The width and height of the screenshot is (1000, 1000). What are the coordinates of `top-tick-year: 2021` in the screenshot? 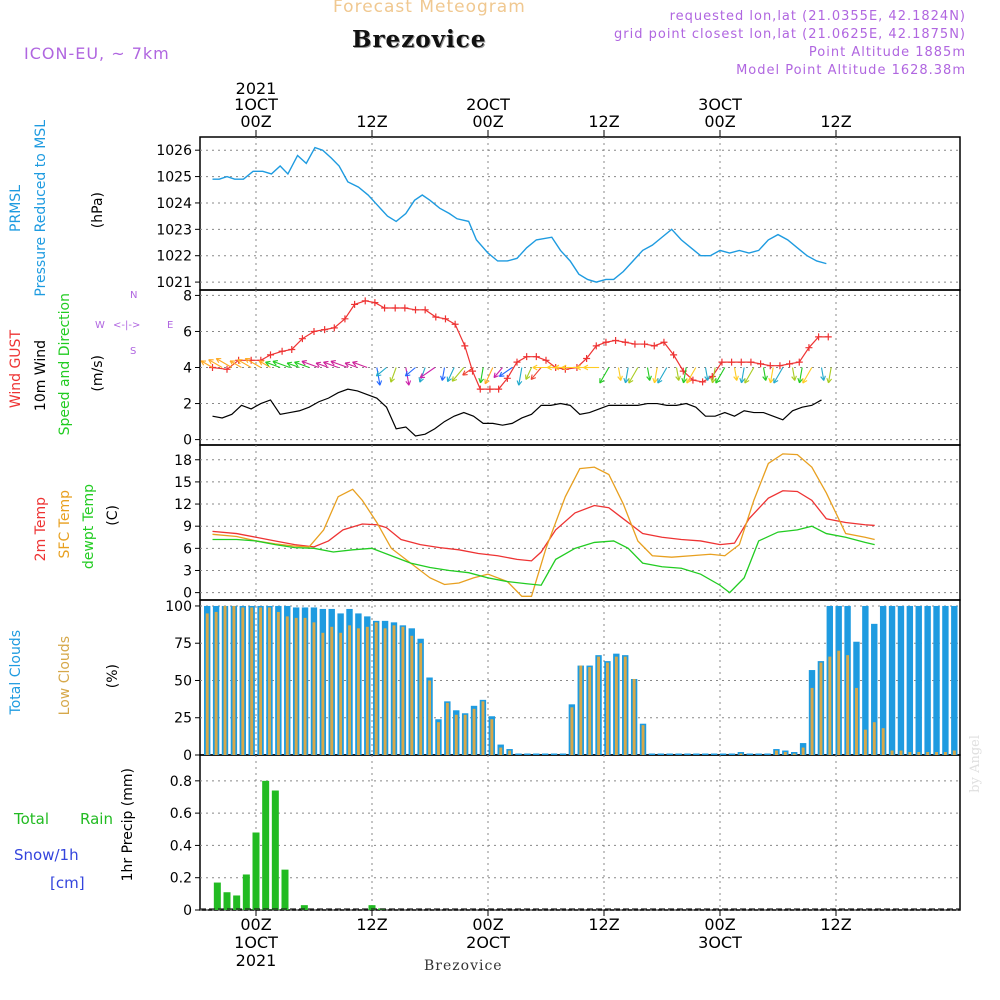 It's located at (256, 88).